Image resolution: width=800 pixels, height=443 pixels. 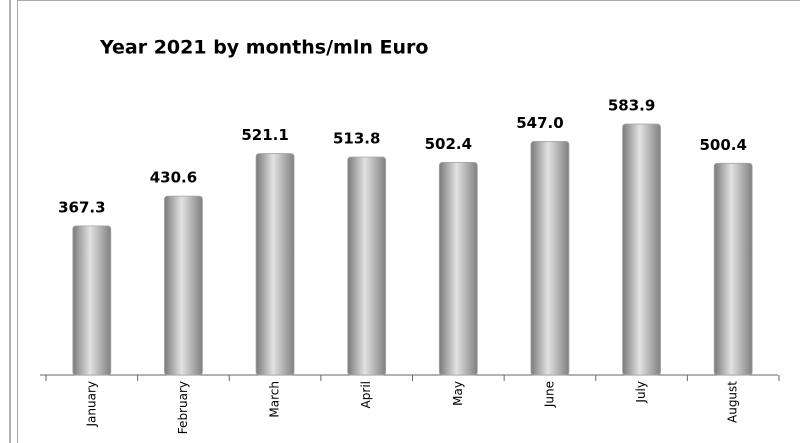 What do you see at coordinates (733, 402) in the screenshot?
I see `x-tick-label: August` at bounding box center [733, 402].